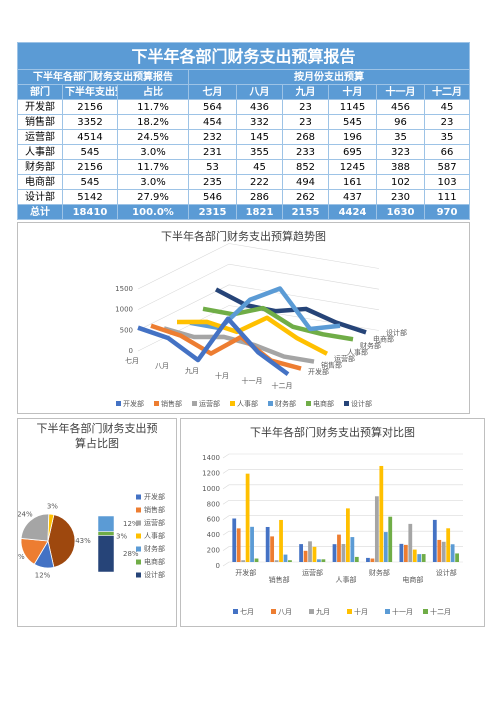 This screenshot has width=496, height=702. I want to click on y-tick-label: 600, so click(213, 520).